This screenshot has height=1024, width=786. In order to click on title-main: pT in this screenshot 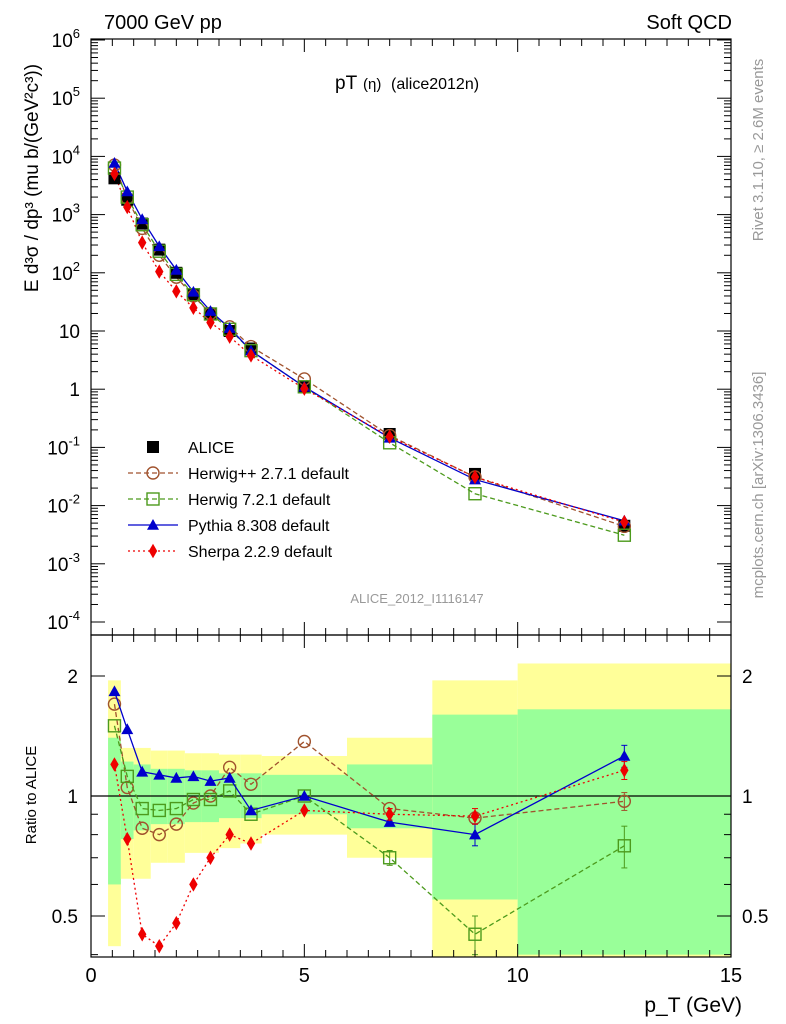, I will do `click(346, 83)`.